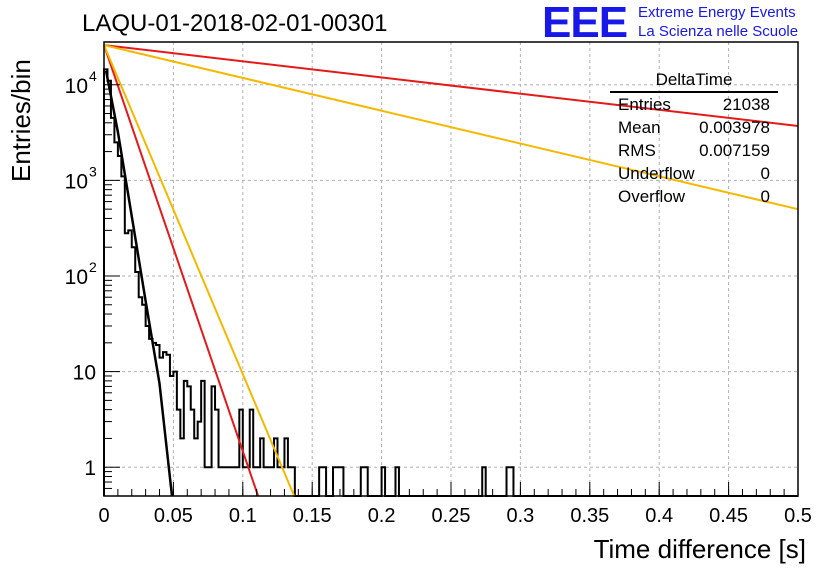  What do you see at coordinates (93, 171) in the screenshot?
I see `y-tick-exponent: 3` at bounding box center [93, 171].